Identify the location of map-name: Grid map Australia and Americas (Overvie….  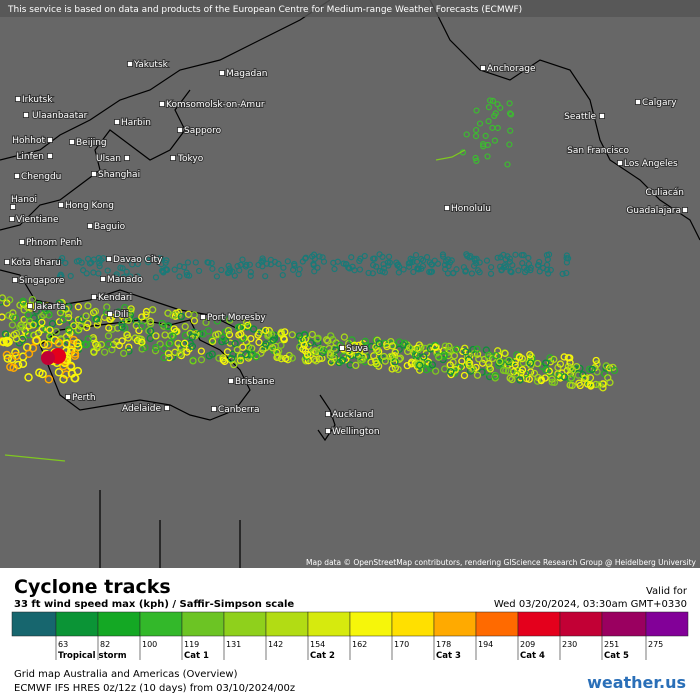
(126, 674).